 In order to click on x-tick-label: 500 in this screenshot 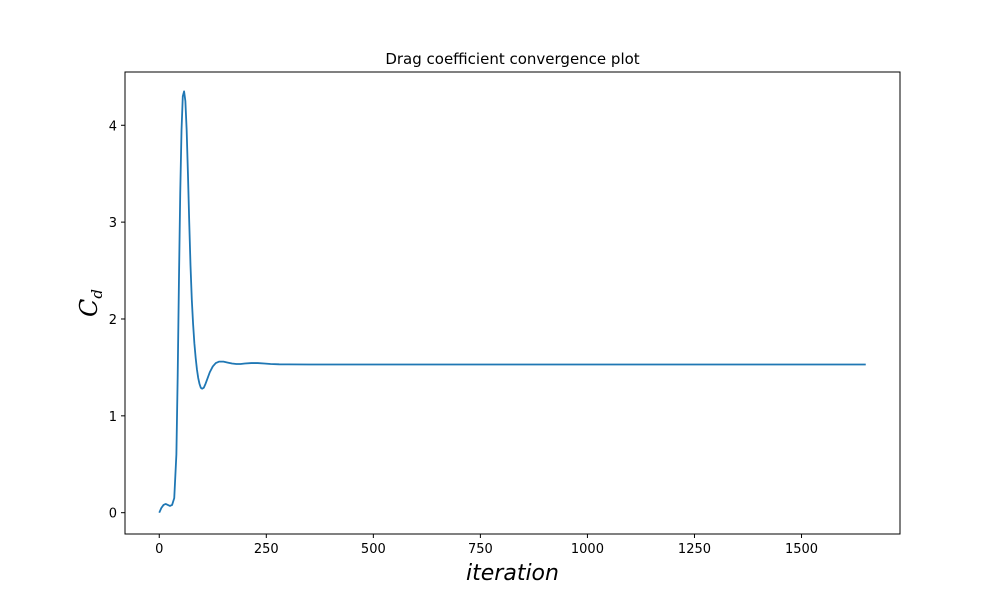, I will do `click(373, 549)`.